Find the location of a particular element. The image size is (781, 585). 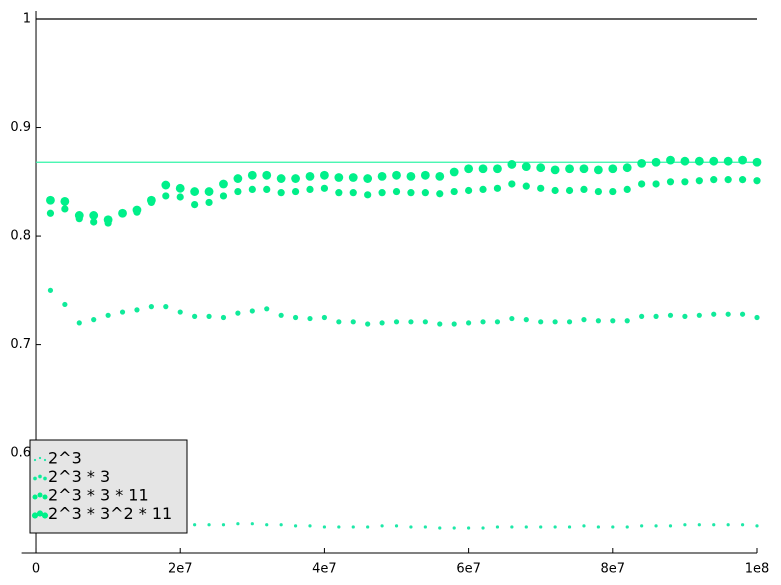

legend-box is located at coordinates (108, 486).